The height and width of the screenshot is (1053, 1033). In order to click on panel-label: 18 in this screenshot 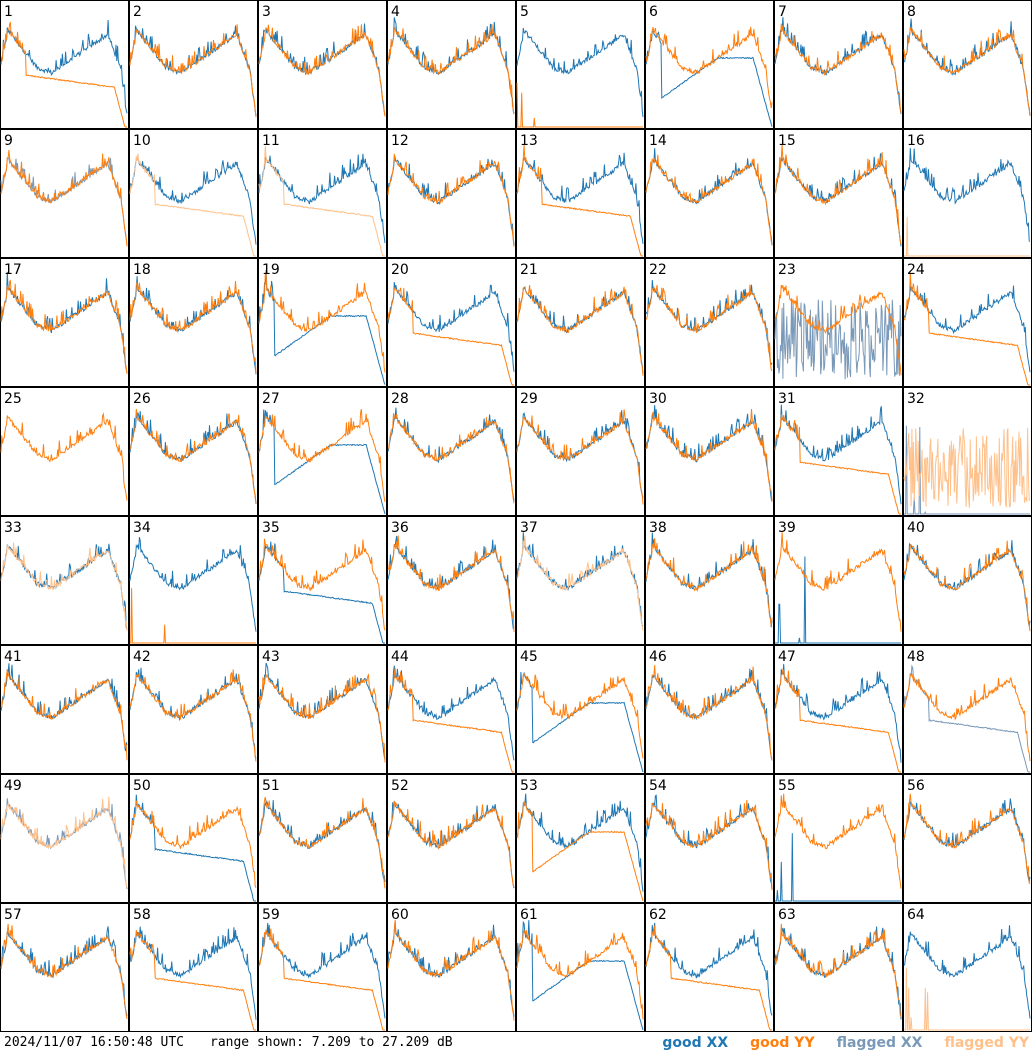, I will do `click(142, 270)`.